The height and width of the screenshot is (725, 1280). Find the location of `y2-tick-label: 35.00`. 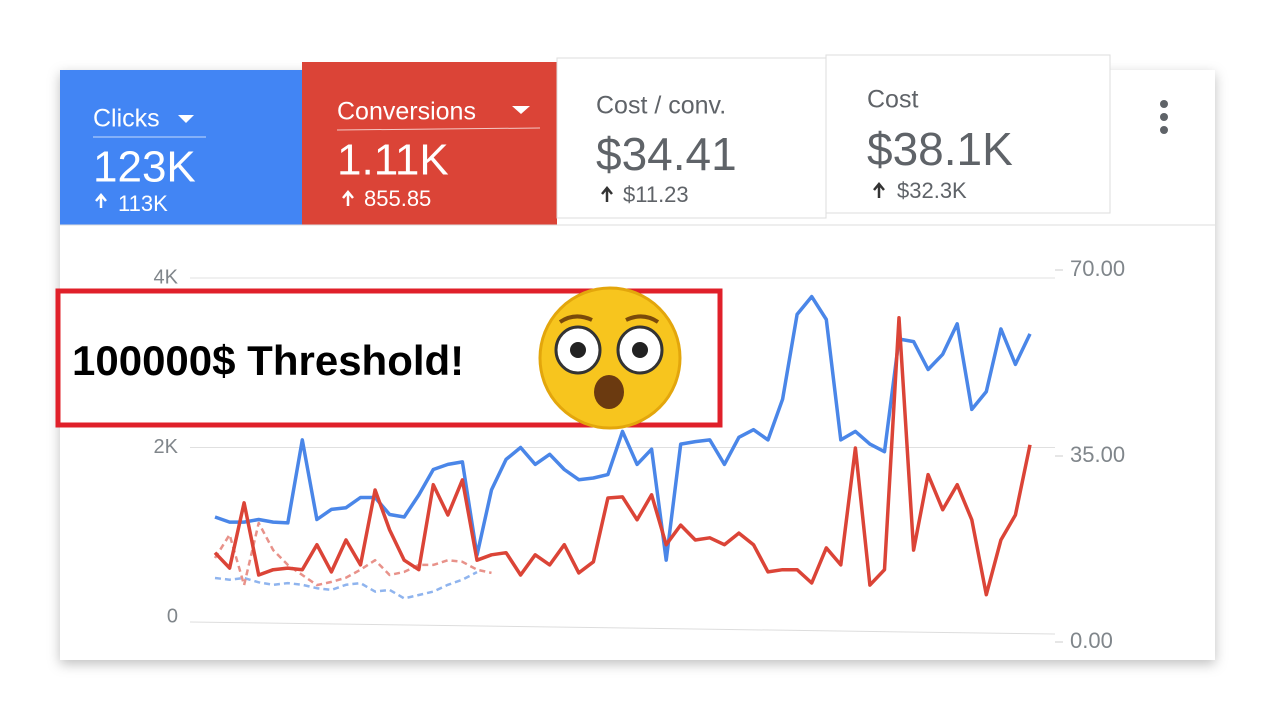

y2-tick-label: 35.00 is located at coordinates (1097, 454).